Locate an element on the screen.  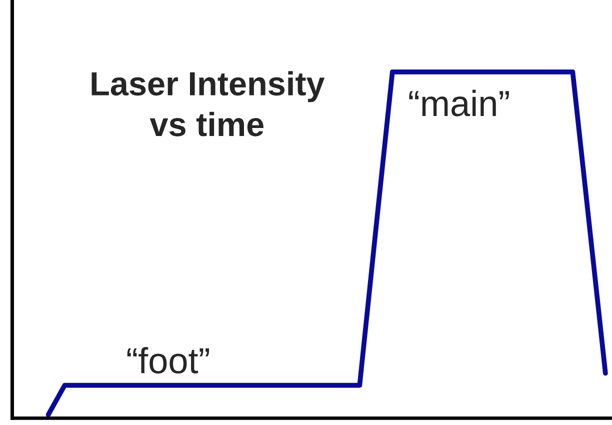
chart-title: Laser Intensity vs time is located at coordinates (208, 103).